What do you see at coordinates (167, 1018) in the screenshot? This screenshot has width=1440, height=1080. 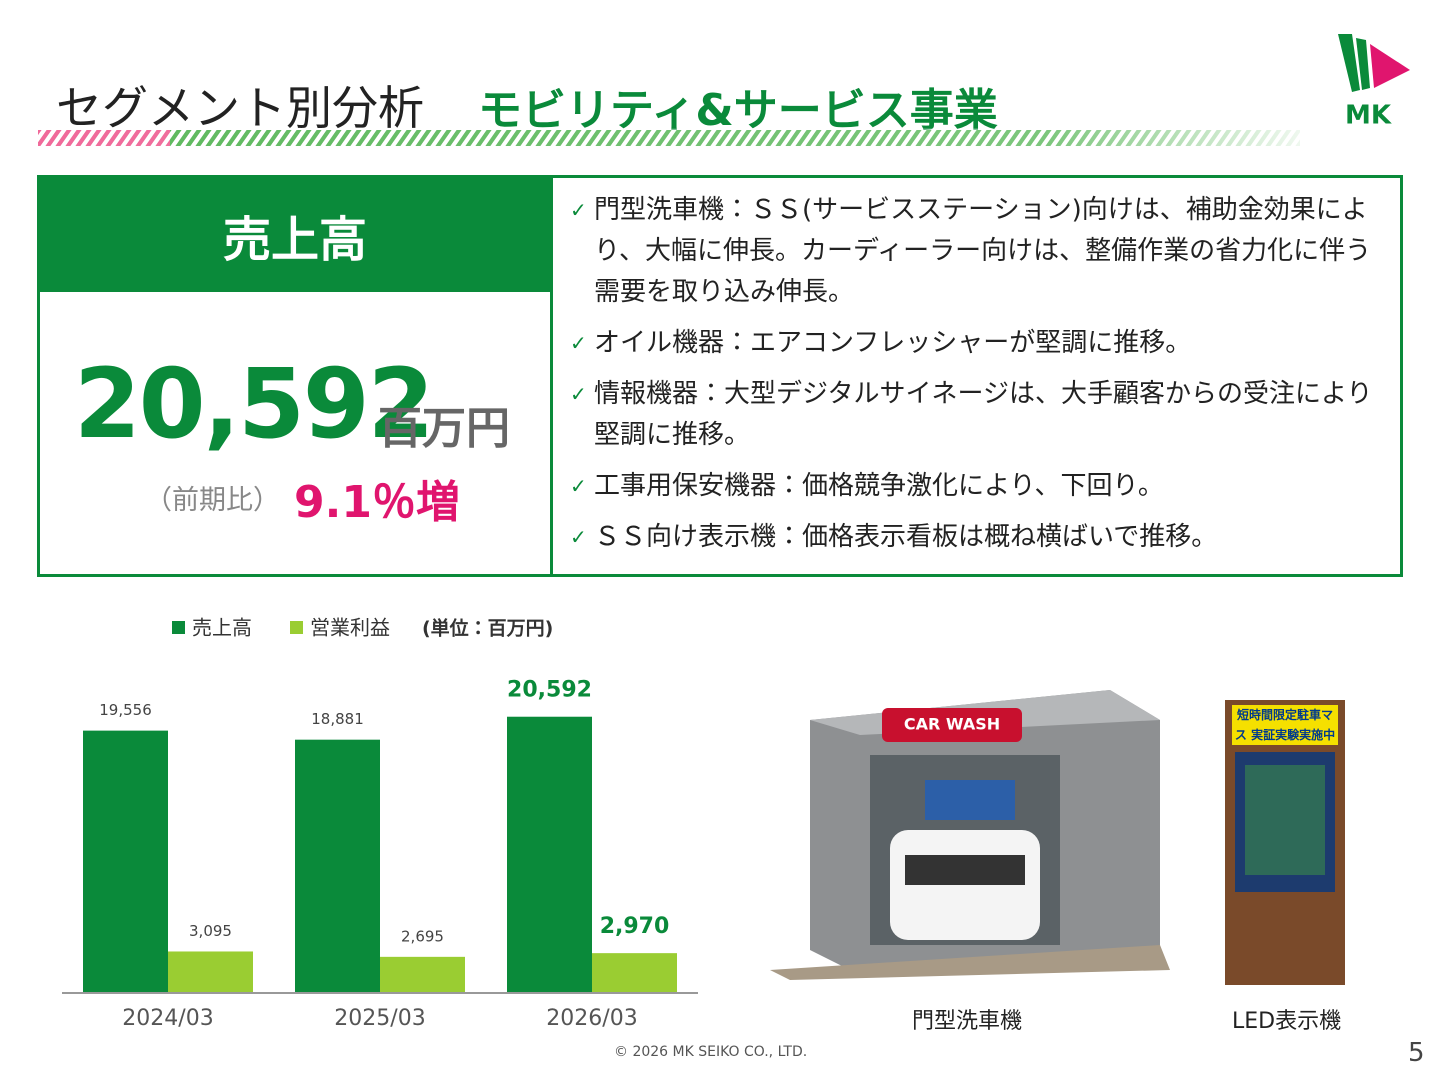 I see `x-tick-label: 2024/03` at bounding box center [167, 1018].